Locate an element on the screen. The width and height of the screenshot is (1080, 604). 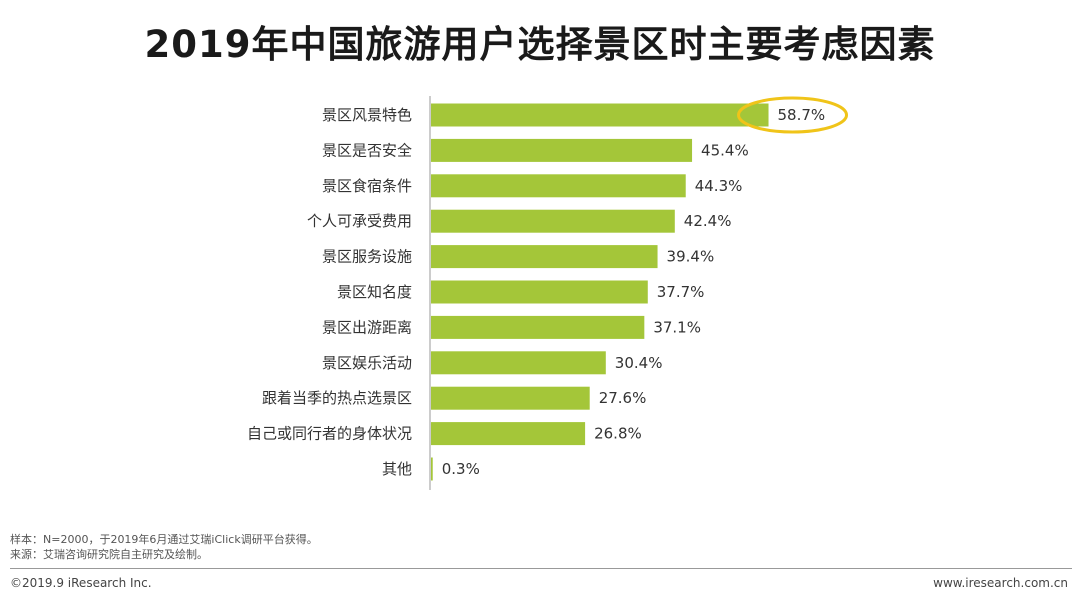
sample-note: 样本：N=2000，于2019年6月通过艾瑞iClick调研平台获得。 is located at coordinates (164, 539).